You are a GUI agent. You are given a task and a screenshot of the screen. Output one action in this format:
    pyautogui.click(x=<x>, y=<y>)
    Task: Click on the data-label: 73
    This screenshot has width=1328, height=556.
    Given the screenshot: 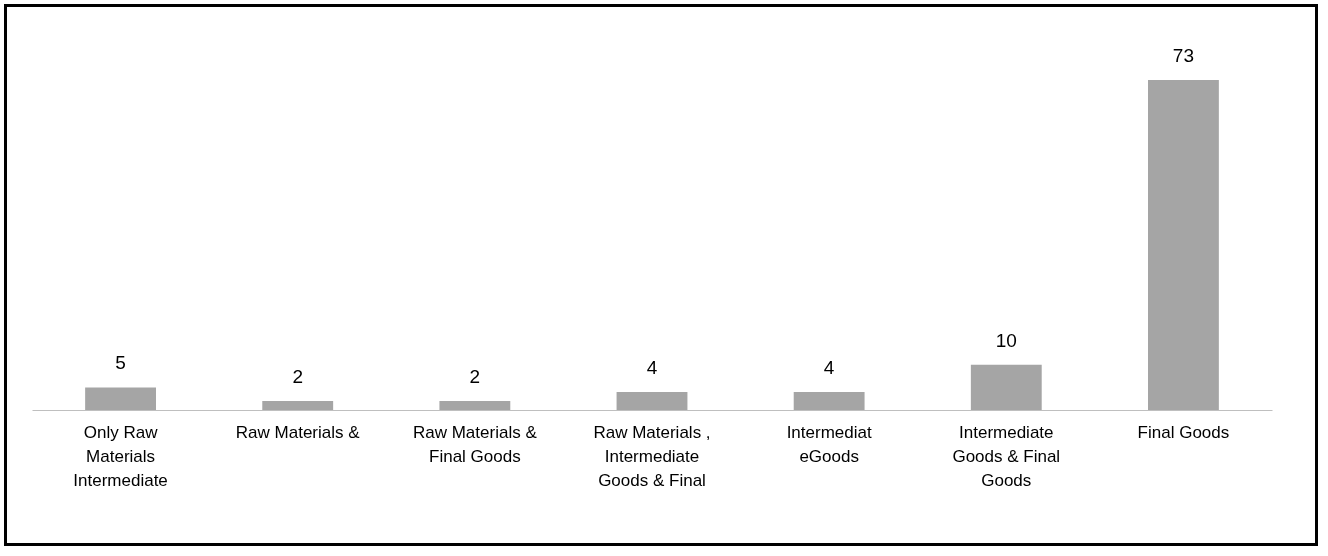 What is the action you would take?
    pyautogui.click(x=1183, y=55)
    